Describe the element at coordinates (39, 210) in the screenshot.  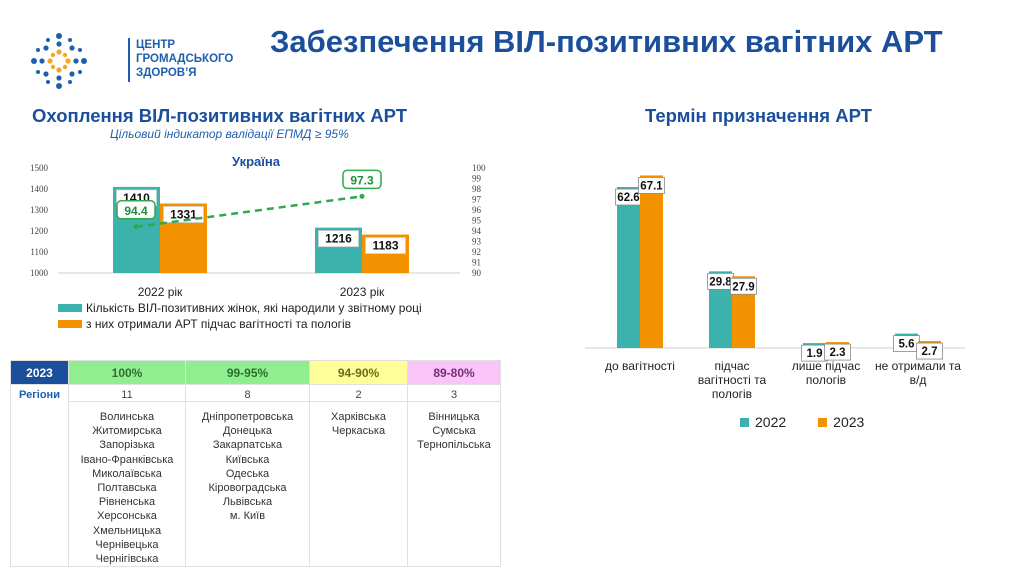
I see `y-tick-label: 1300` at that location.